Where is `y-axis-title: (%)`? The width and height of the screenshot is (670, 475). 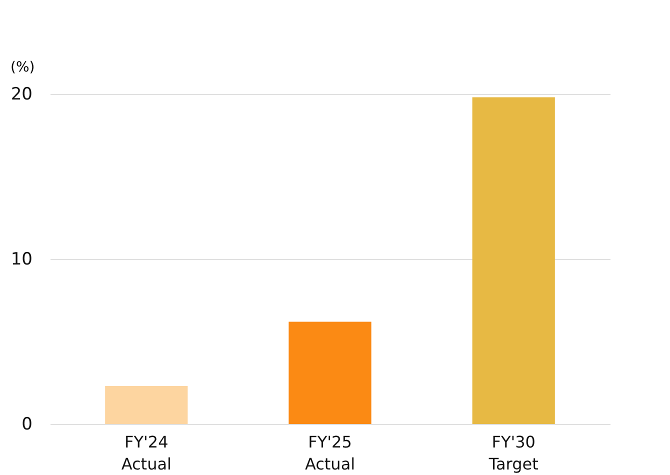
y-axis-title: (%) is located at coordinates (22, 68).